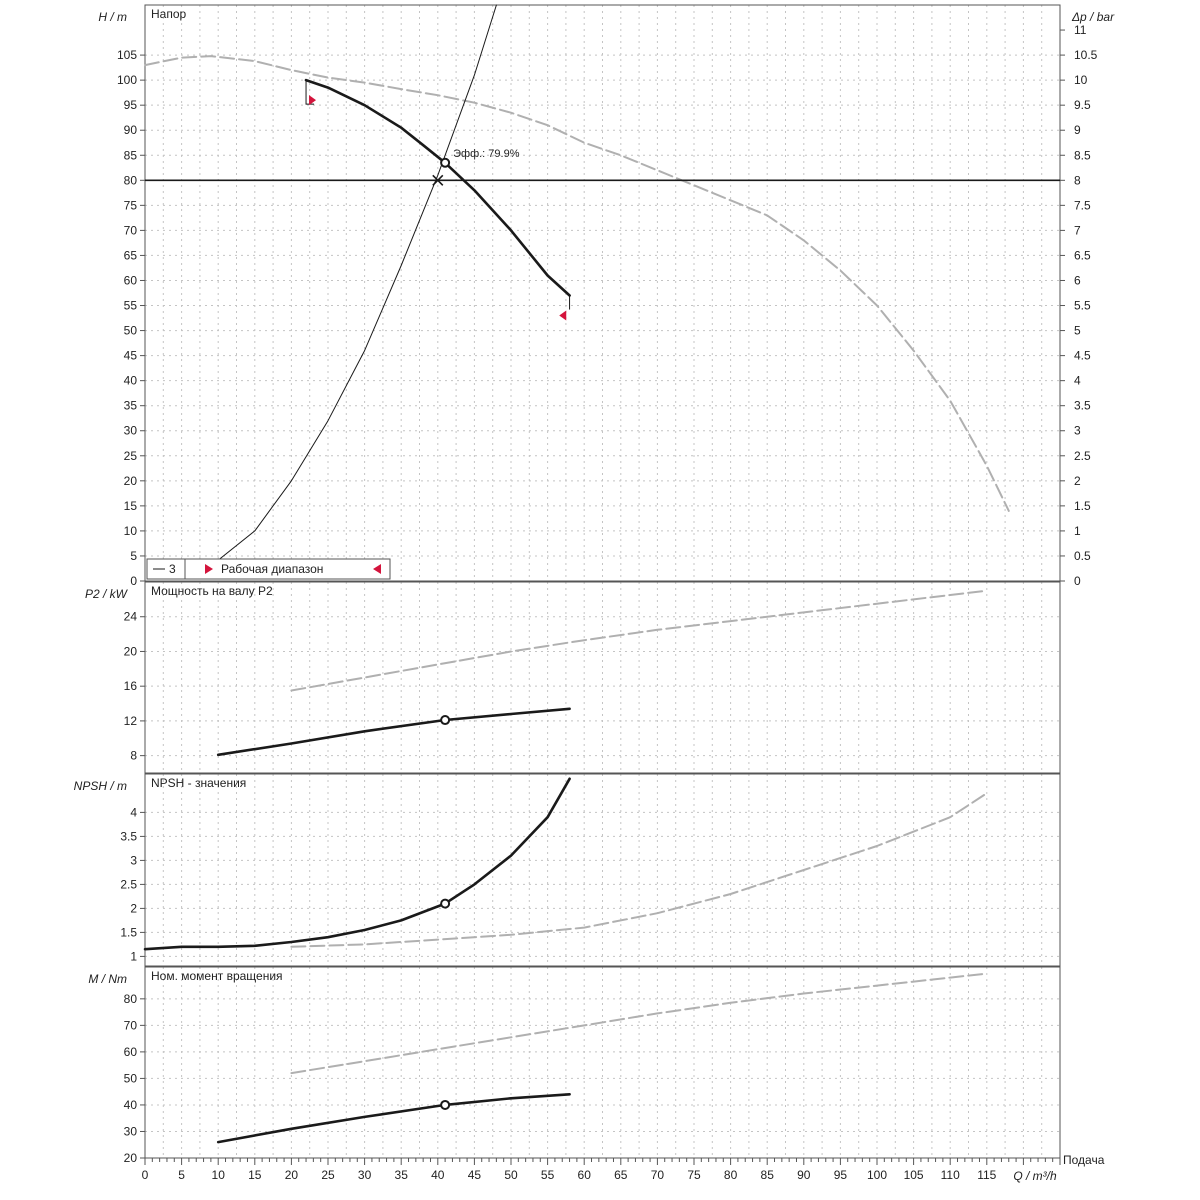 The height and width of the screenshot is (1200, 1200). What do you see at coordinates (131, 306) in the screenshot?
I see `y-tick-label: 55` at bounding box center [131, 306].